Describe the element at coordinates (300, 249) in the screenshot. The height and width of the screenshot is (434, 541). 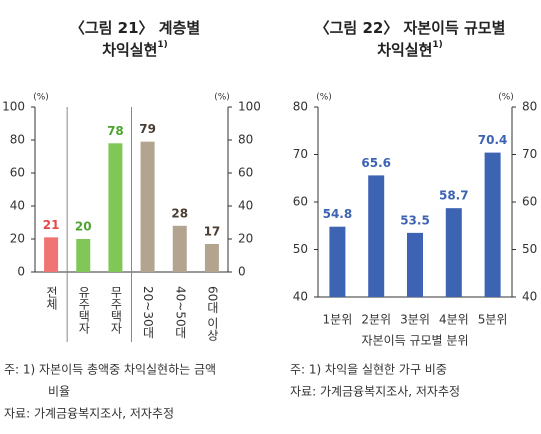
I see `y-tick-label: 50` at that location.